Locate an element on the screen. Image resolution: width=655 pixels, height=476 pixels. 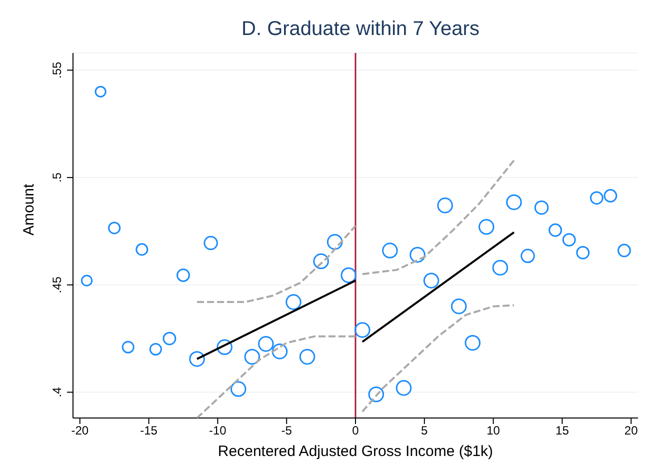
y-tick-label: .55 is located at coordinates (57, 70).